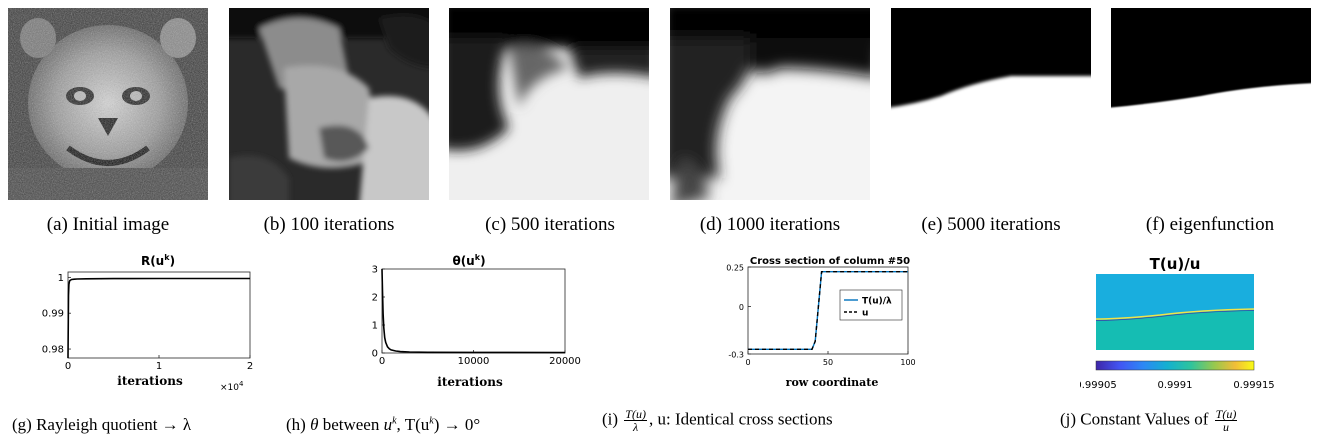 The image size is (1319, 443). I want to click on caption-d: (d) 1000 iterations, so click(770, 224).